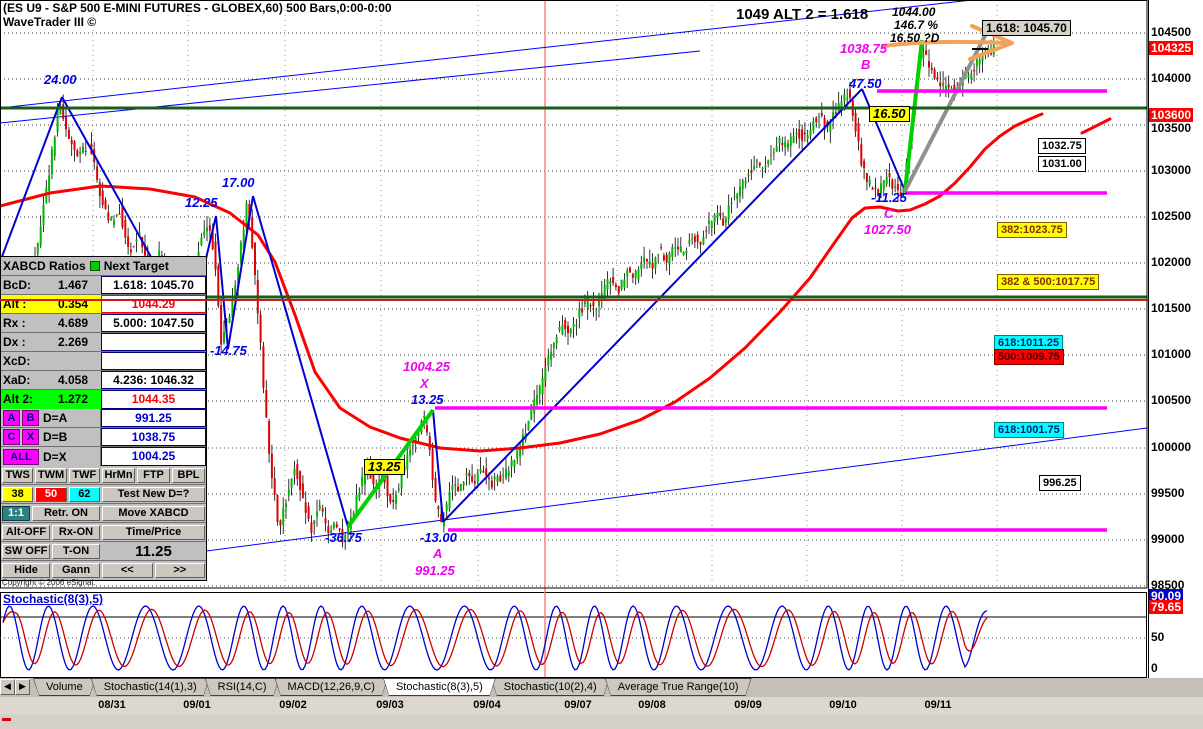 The width and height of the screenshot is (1203, 729). I want to click on price-tick: 103500, so click(1171, 128).